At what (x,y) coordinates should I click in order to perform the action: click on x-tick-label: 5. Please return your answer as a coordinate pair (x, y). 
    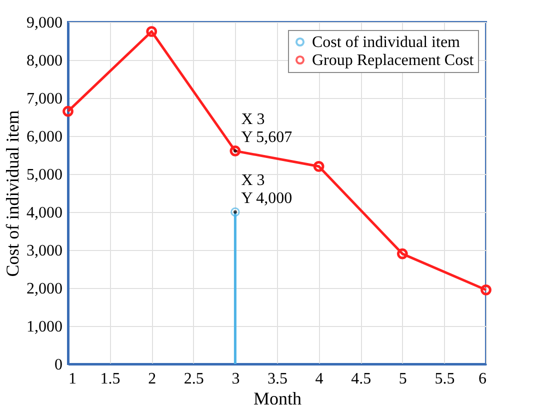
    Looking at the image, I should click on (402, 379).